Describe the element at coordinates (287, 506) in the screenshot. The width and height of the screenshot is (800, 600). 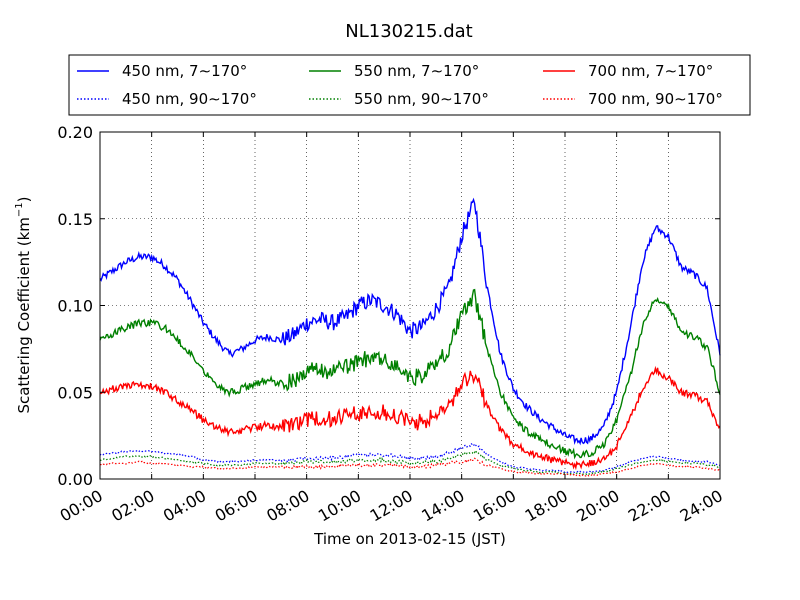
I see `x-tick-label: 08:00` at that location.